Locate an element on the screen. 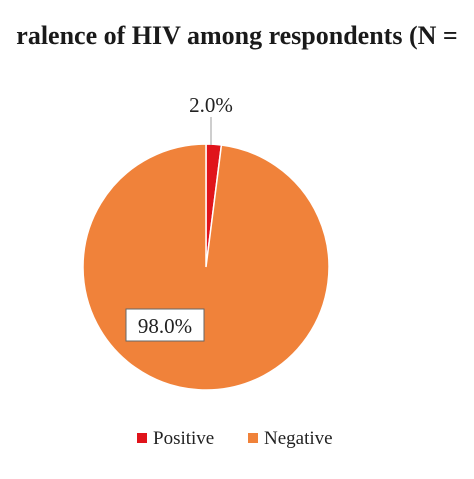  data-labels: 2.0% 98.0% is located at coordinates (179, 217).